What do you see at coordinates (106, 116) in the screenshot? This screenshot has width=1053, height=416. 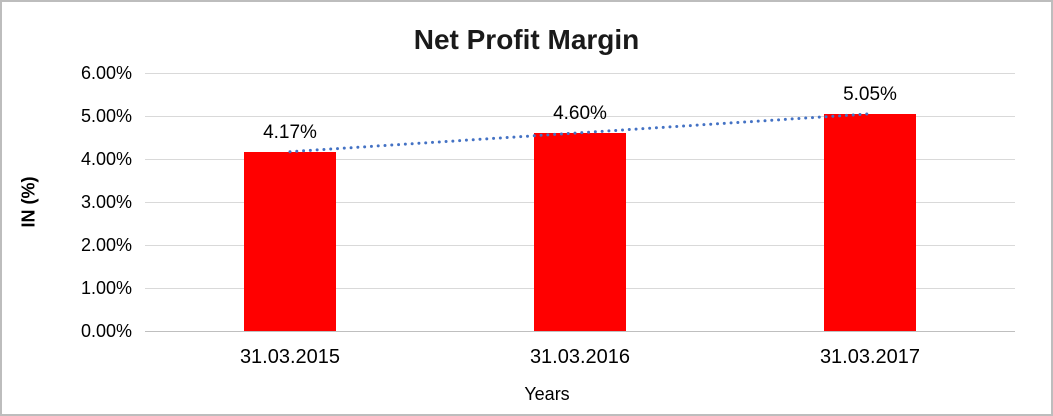 I see `y-tick-label: 5.00%` at bounding box center [106, 116].